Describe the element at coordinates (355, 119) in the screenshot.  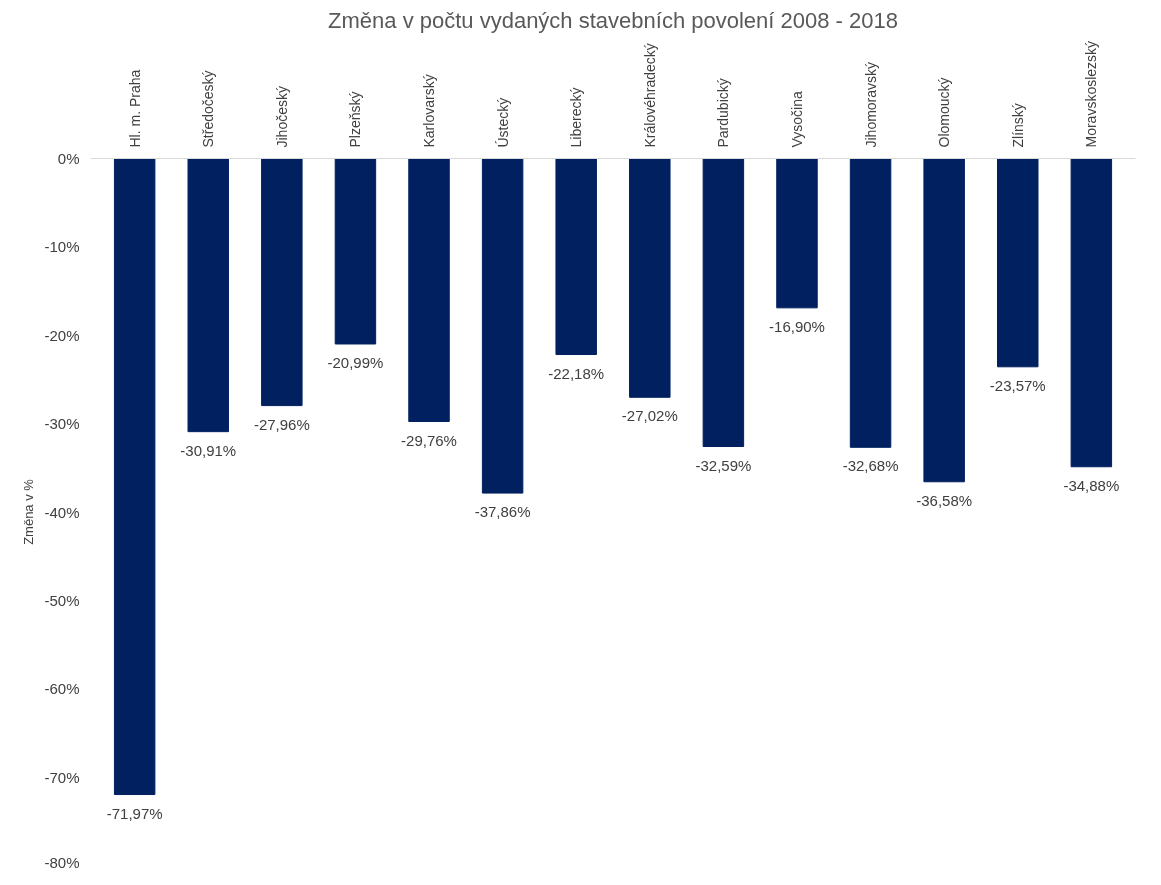
I see `x-tick-label: Plzeňský` at that location.